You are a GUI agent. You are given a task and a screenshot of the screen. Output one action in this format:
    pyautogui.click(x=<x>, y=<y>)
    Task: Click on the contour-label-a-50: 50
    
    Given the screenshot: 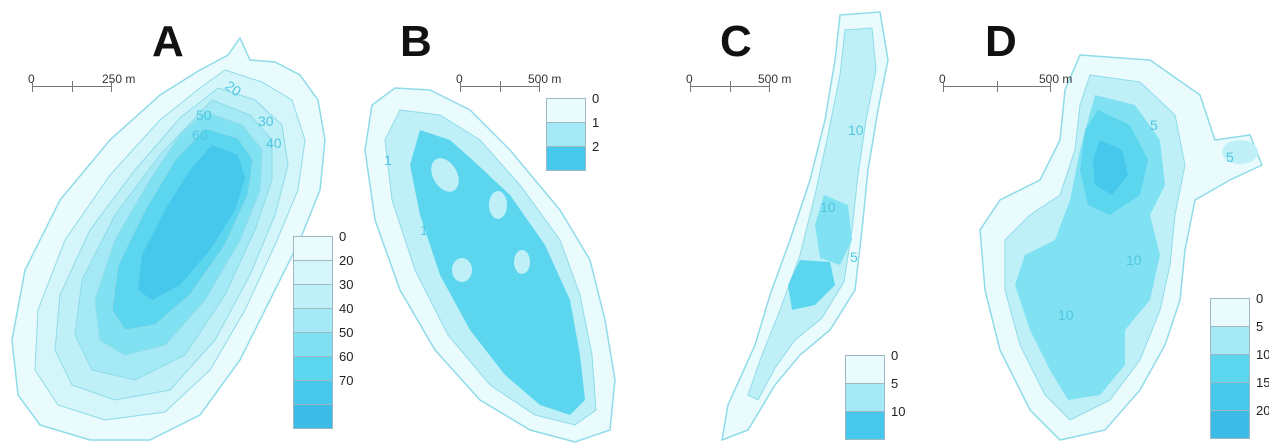 What is the action you would take?
    pyautogui.click(x=204, y=115)
    